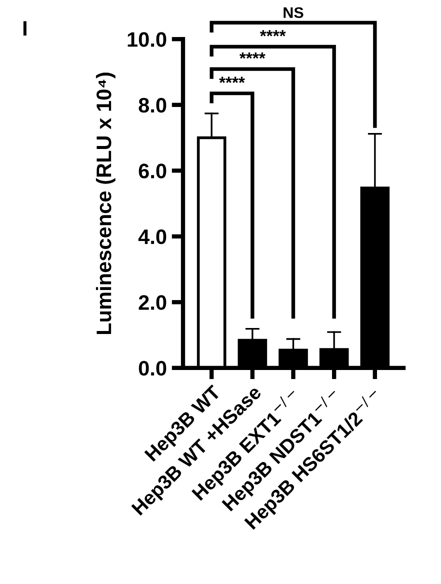 Image resolution: width=441 pixels, height=584 pixels. What do you see at coordinates (152, 302) in the screenshot?
I see `y-tick-label: 2.0` at bounding box center [152, 302].